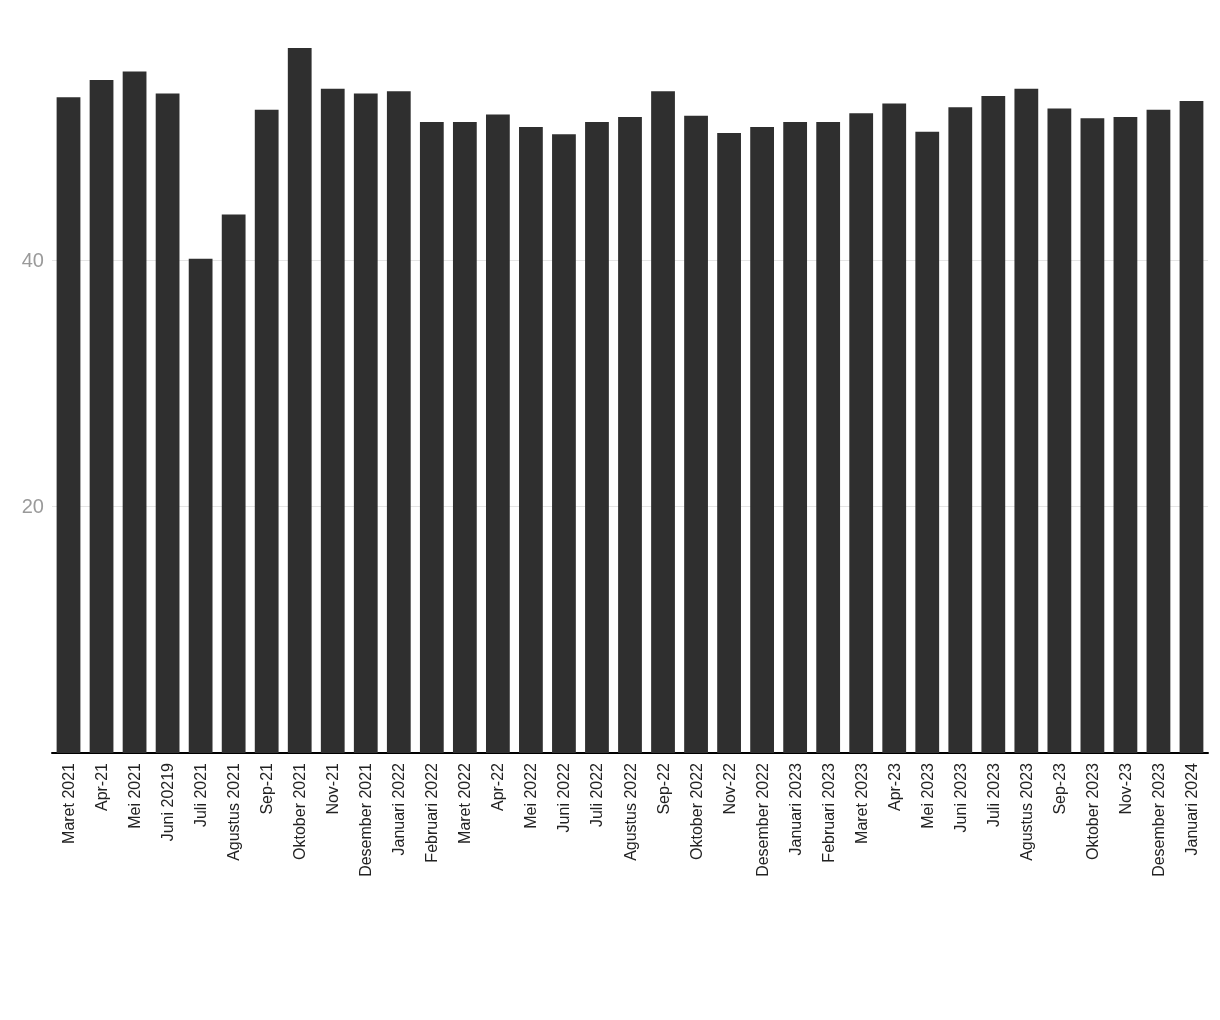  Describe the element at coordinates (597, 795) in the screenshot. I see `x-tick-label: Juli 2022` at that location.